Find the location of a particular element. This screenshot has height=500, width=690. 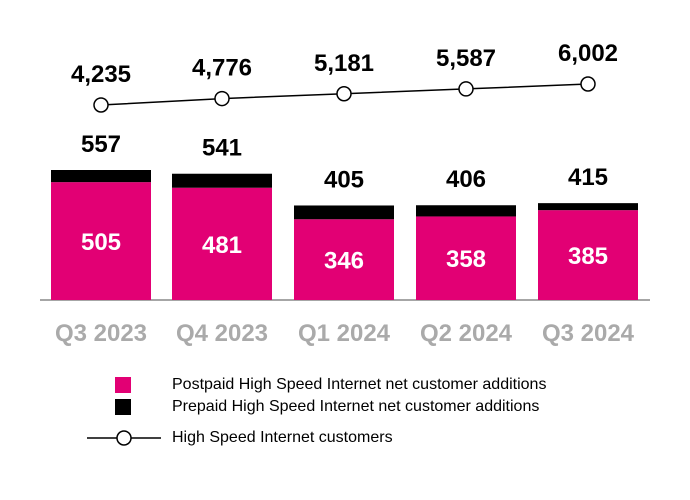

legend-swatch-prepaid is located at coordinates (123, 407).